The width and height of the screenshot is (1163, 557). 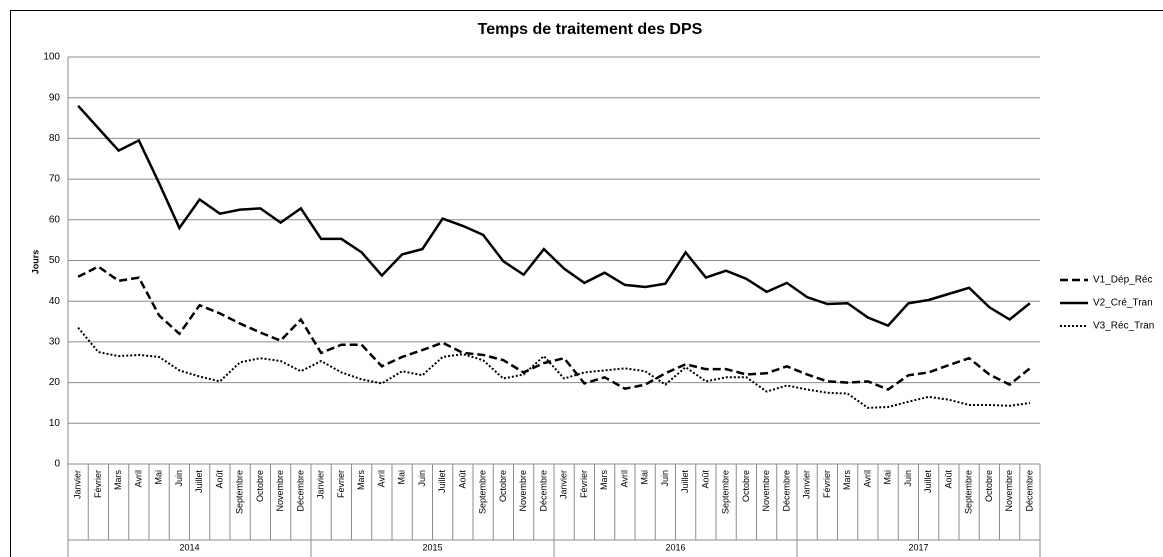 I want to click on y-tick-label: 10, so click(x=55, y=423).